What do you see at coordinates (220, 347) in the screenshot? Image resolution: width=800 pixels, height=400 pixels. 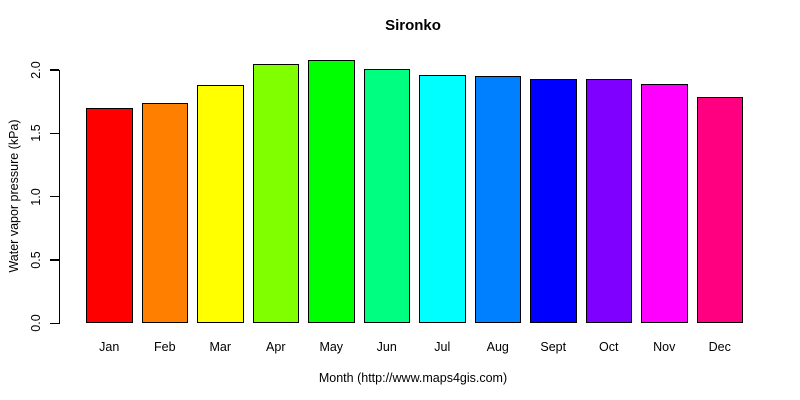 I see `x-tick-label-mar: Mar` at bounding box center [220, 347].